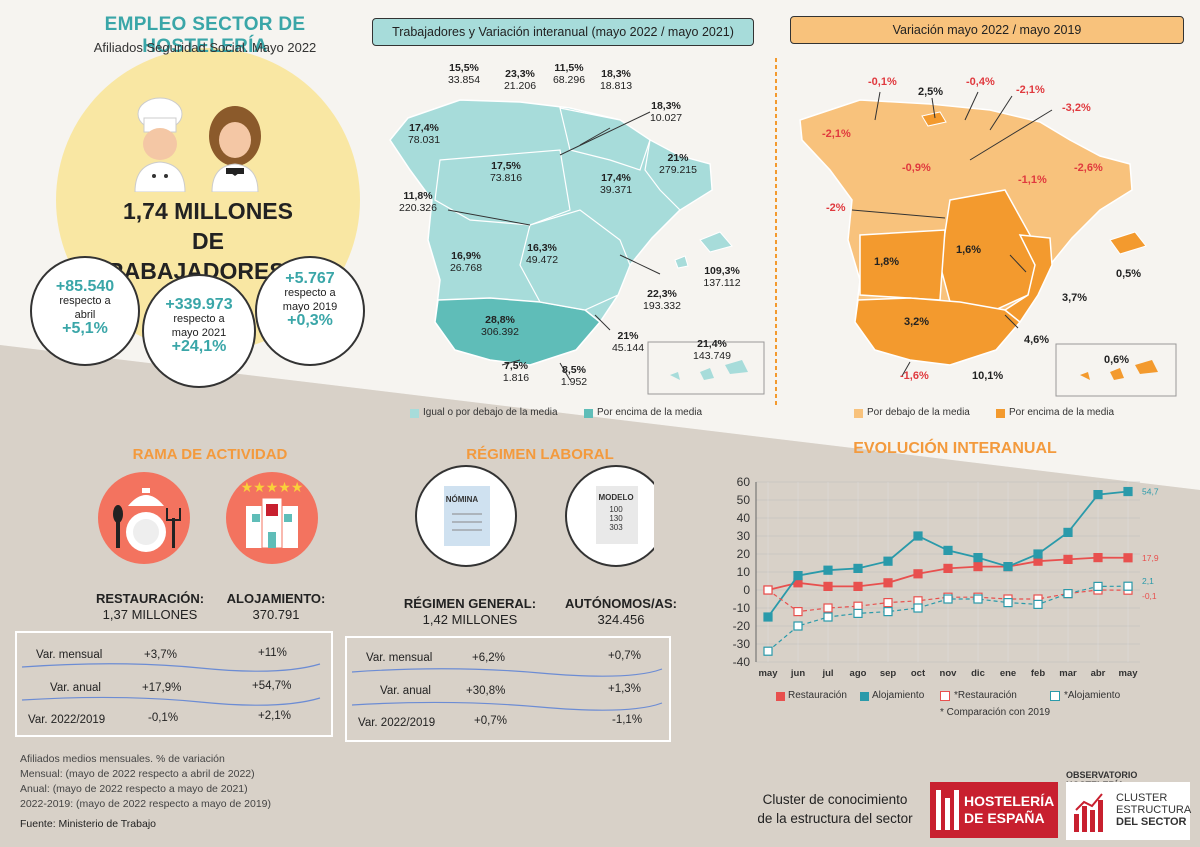 The height and width of the screenshot is (847, 1200). I want to click on logo2-line1: CLUSTER, so click(1142, 798).